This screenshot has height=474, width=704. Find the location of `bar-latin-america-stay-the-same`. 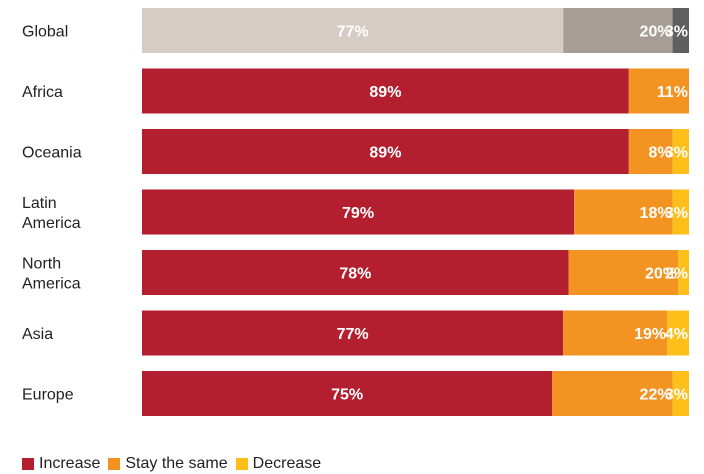

bar-latin-america-stay-the-same is located at coordinates (623, 212).